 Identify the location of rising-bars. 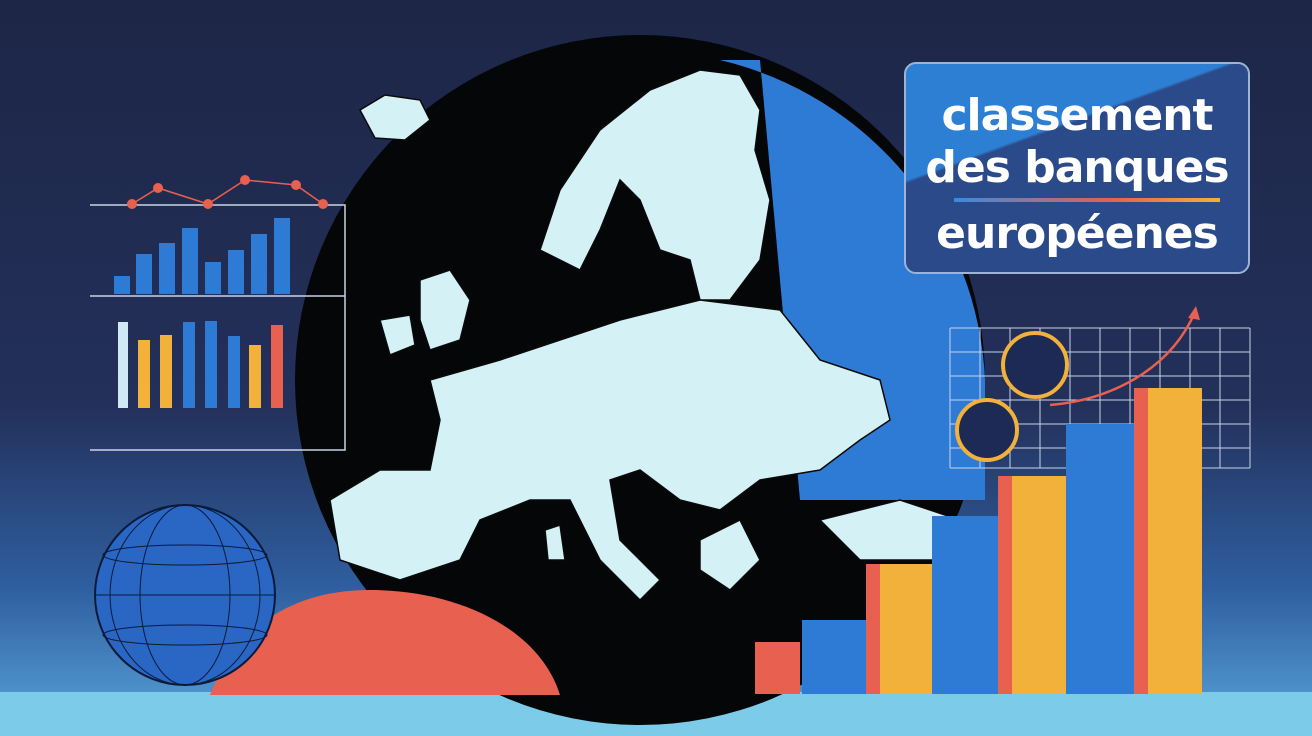
(978, 541).